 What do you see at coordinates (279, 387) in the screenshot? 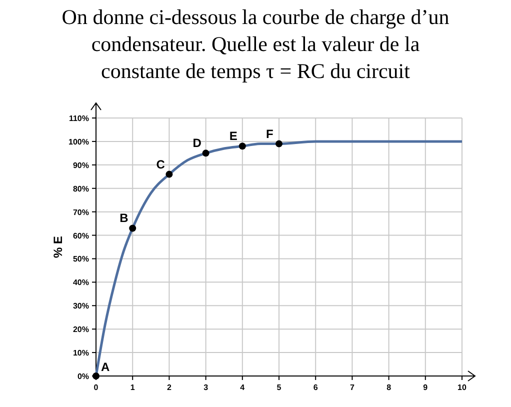
I see `x-tick-label: 5` at bounding box center [279, 387].